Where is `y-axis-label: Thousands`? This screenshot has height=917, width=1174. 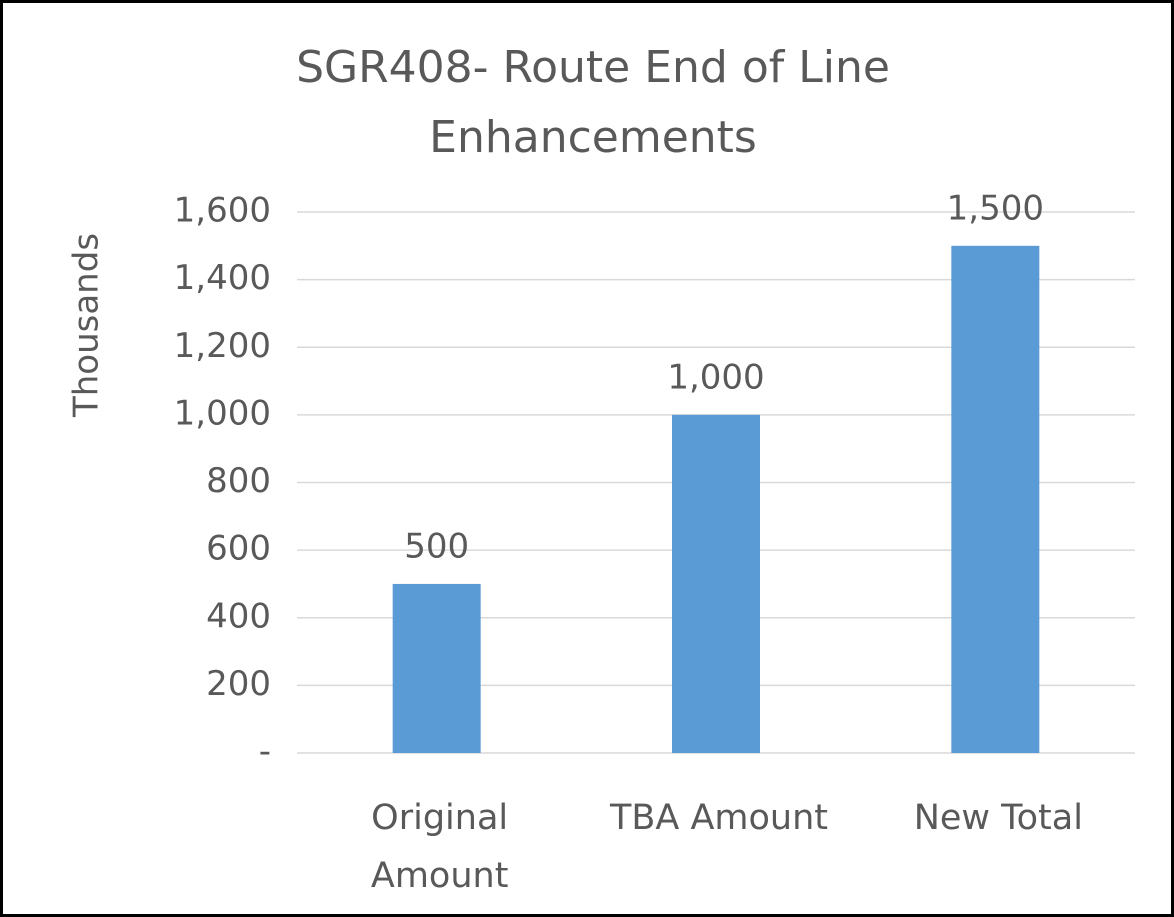
y-axis-label: Thousands is located at coordinates (87, 325).